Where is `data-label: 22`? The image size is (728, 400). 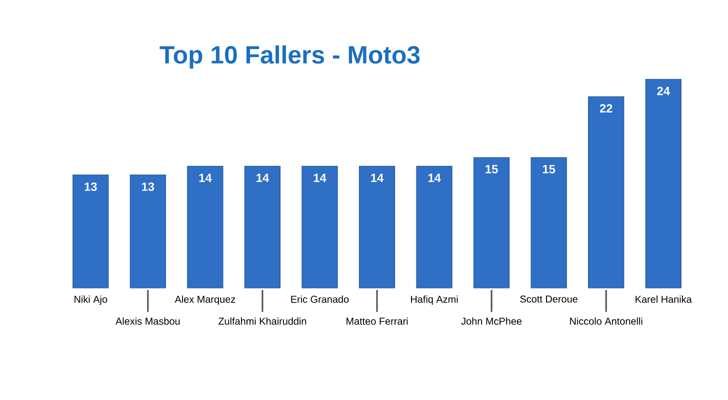 data-label: 22 is located at coordinates (606, 108).